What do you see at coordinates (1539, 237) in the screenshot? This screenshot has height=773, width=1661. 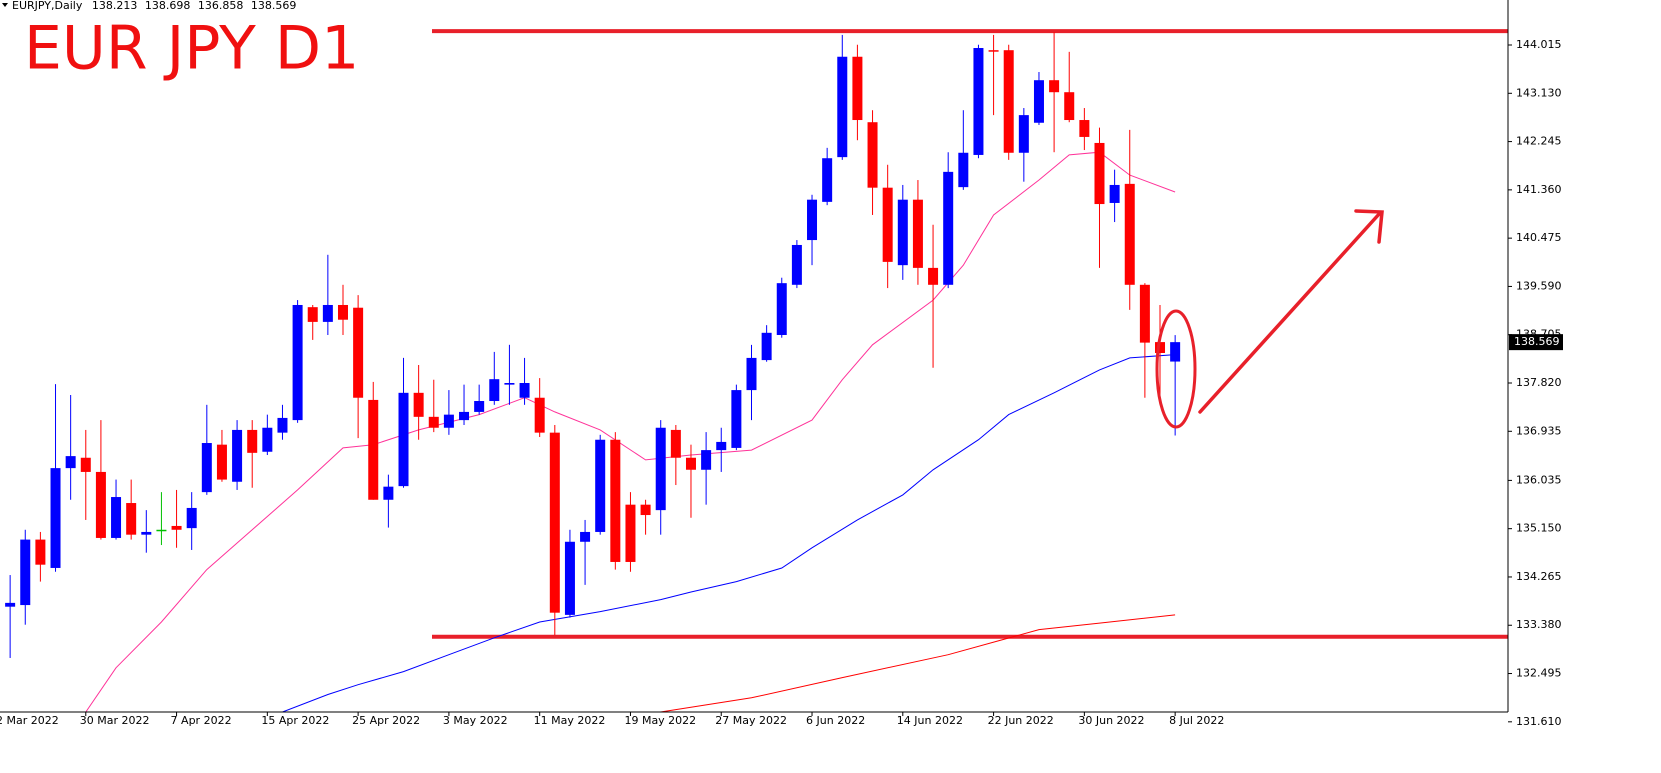 I see `y-tick-label: 140.475` at bounding box center [1539, 237].